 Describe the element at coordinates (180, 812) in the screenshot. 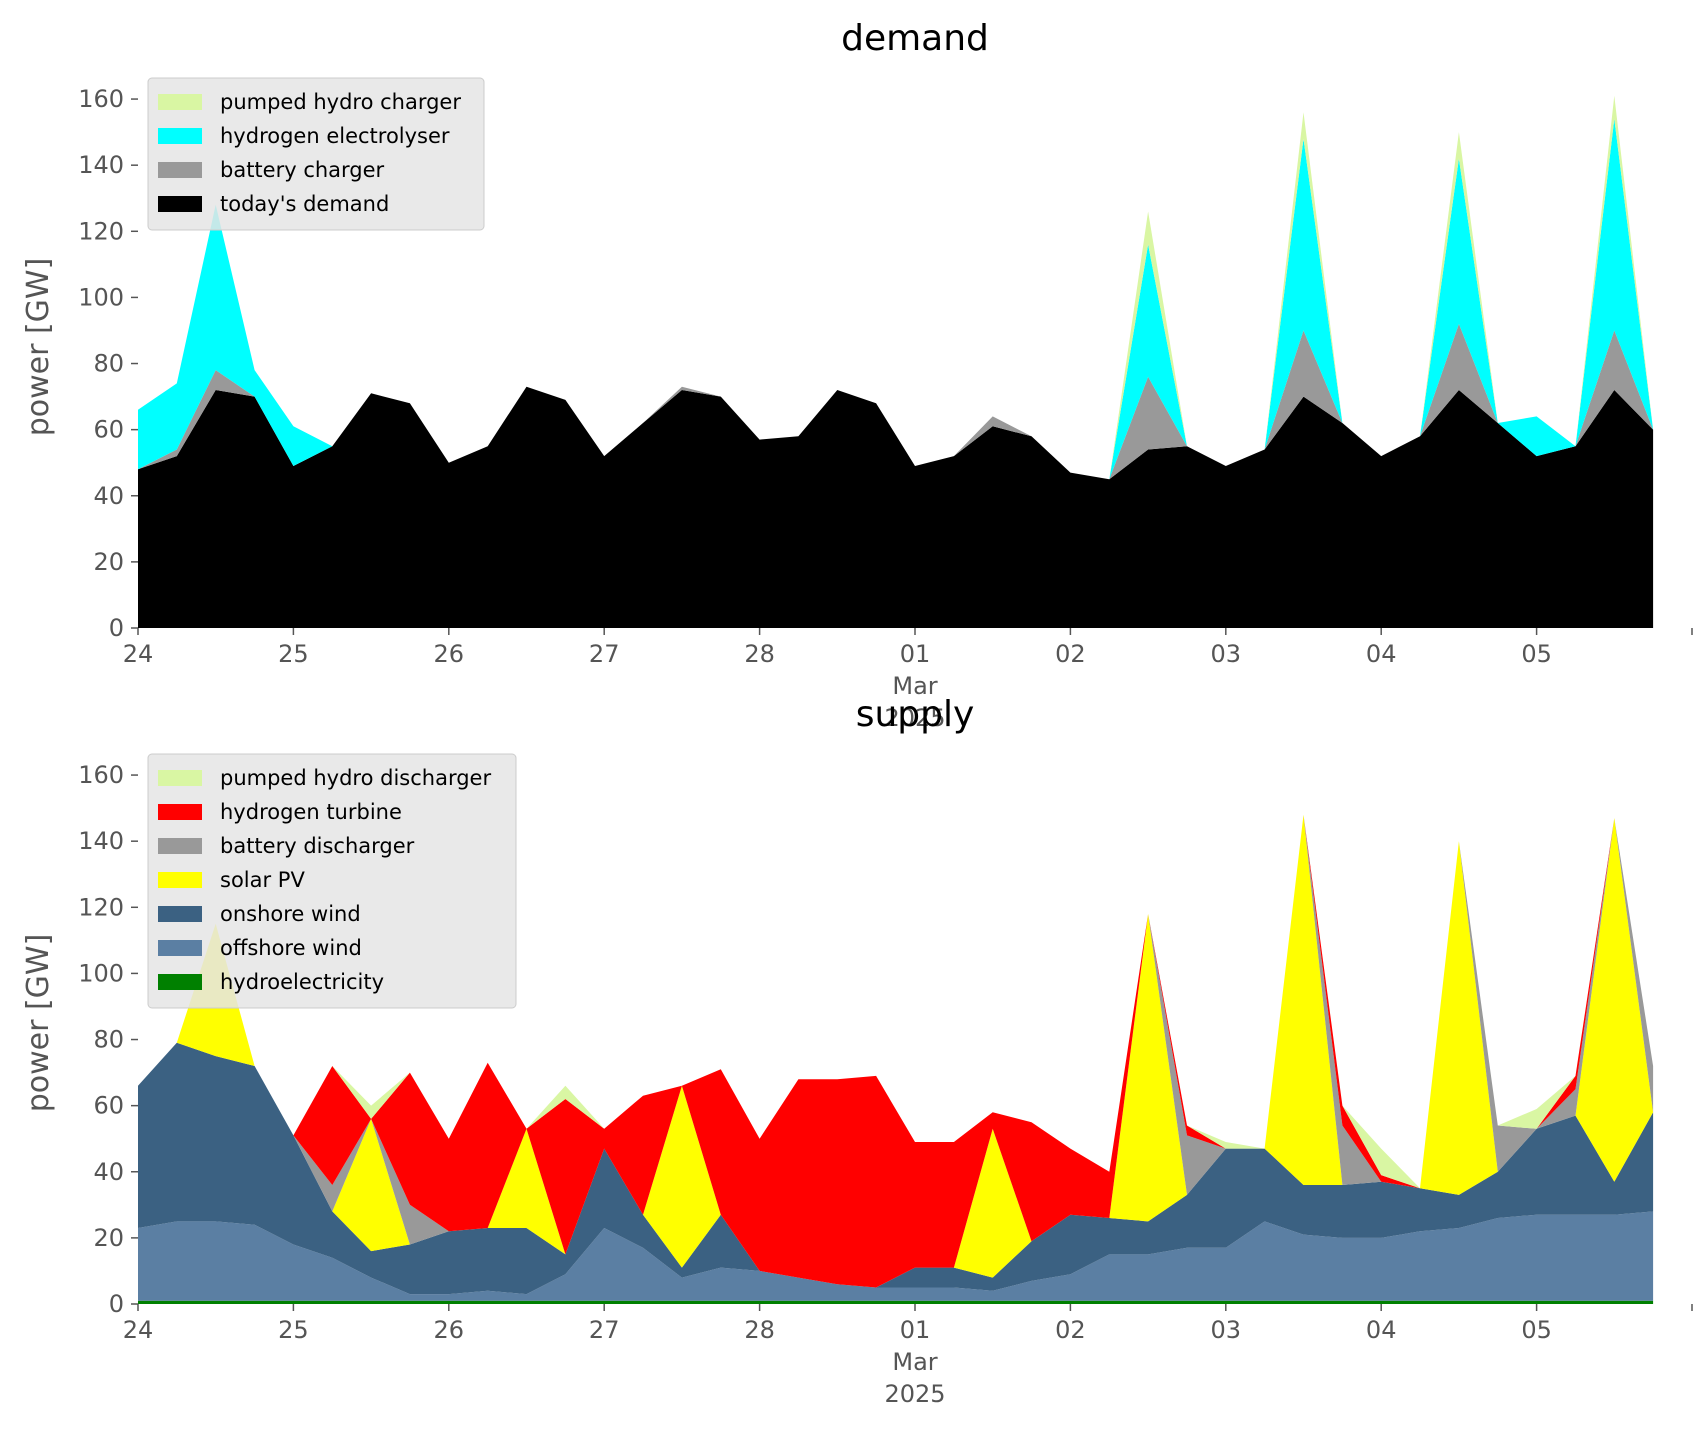

I see `legend-swatch-hydrogen-turbine` at that location.